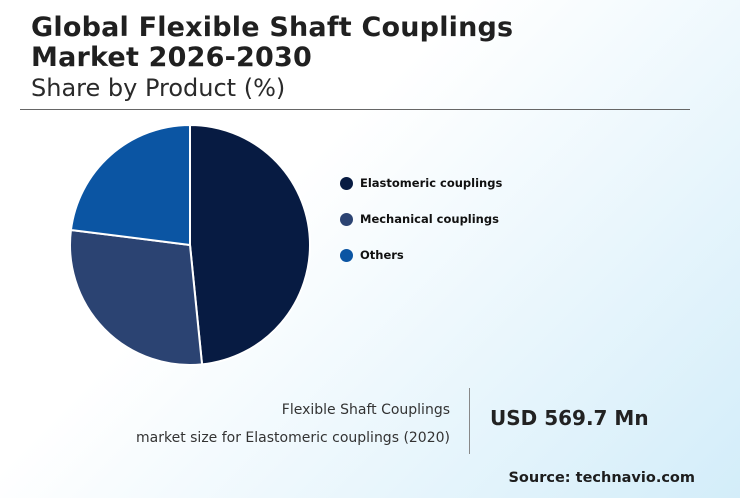 This screenshot has height=498, width=740. Describe the element at coordinates (601, 478) in the screenshot. I see `source-credit: Source: technavio.com` at that location.